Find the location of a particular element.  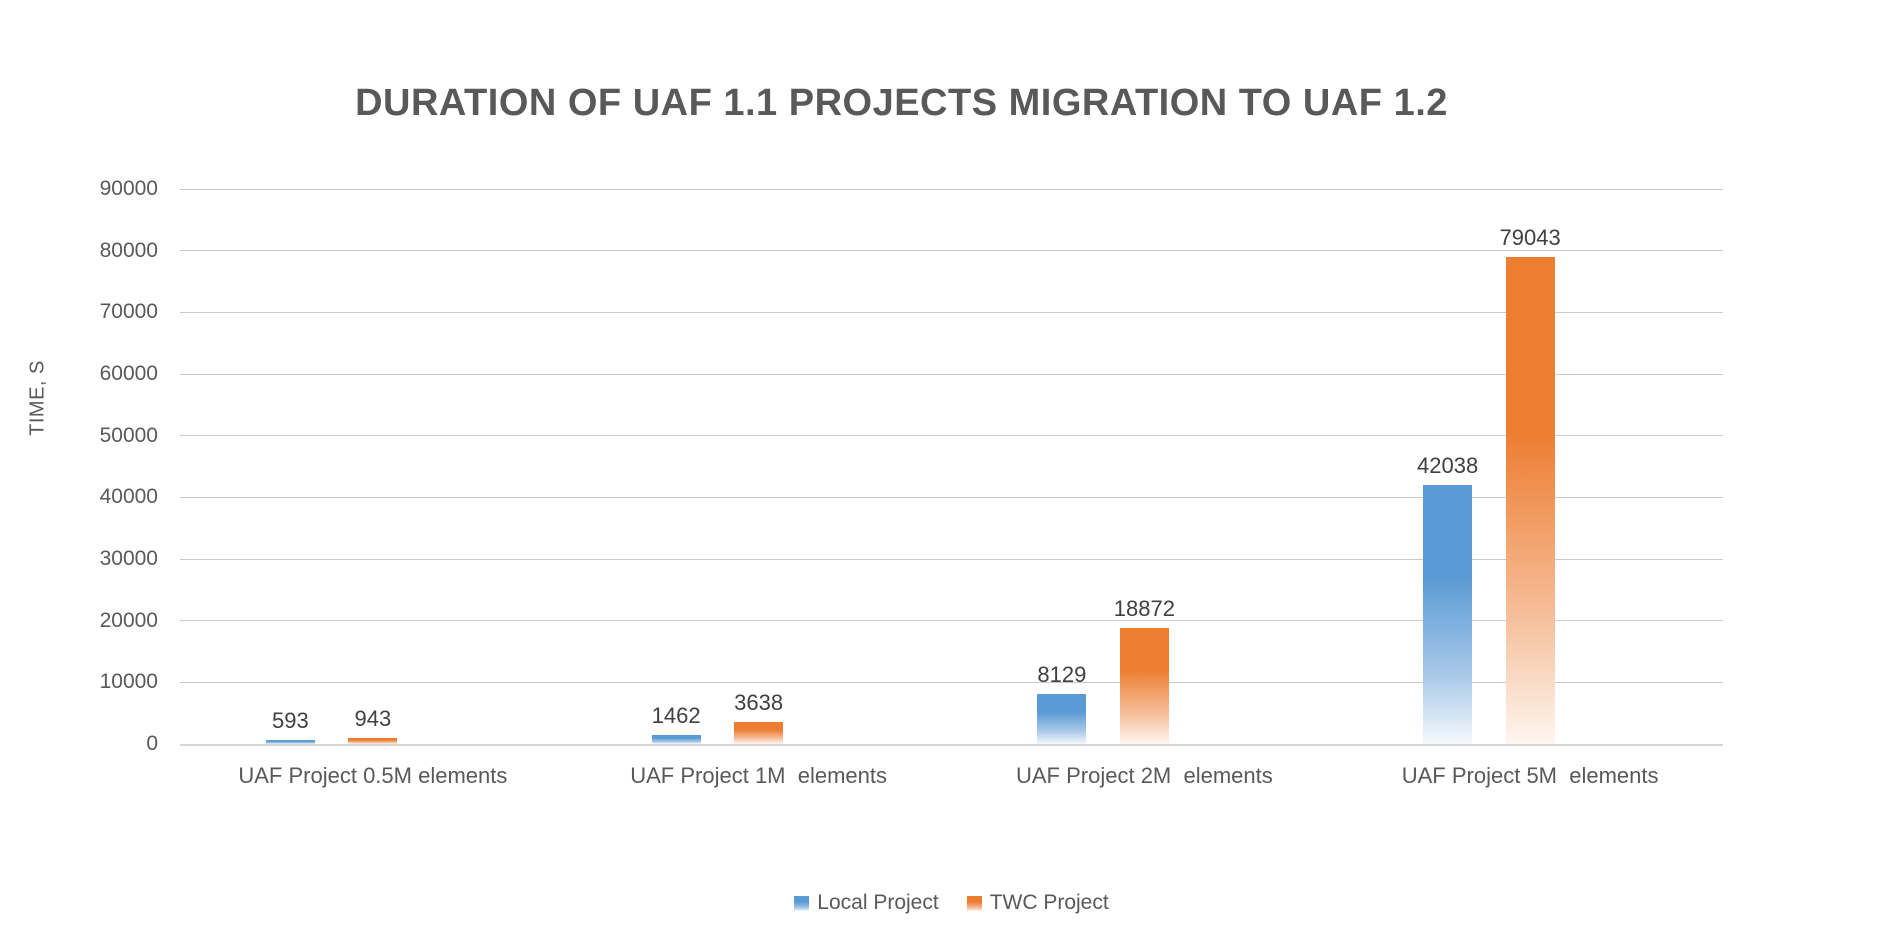

data-label: 3638 is located at coordinates (759, 702).